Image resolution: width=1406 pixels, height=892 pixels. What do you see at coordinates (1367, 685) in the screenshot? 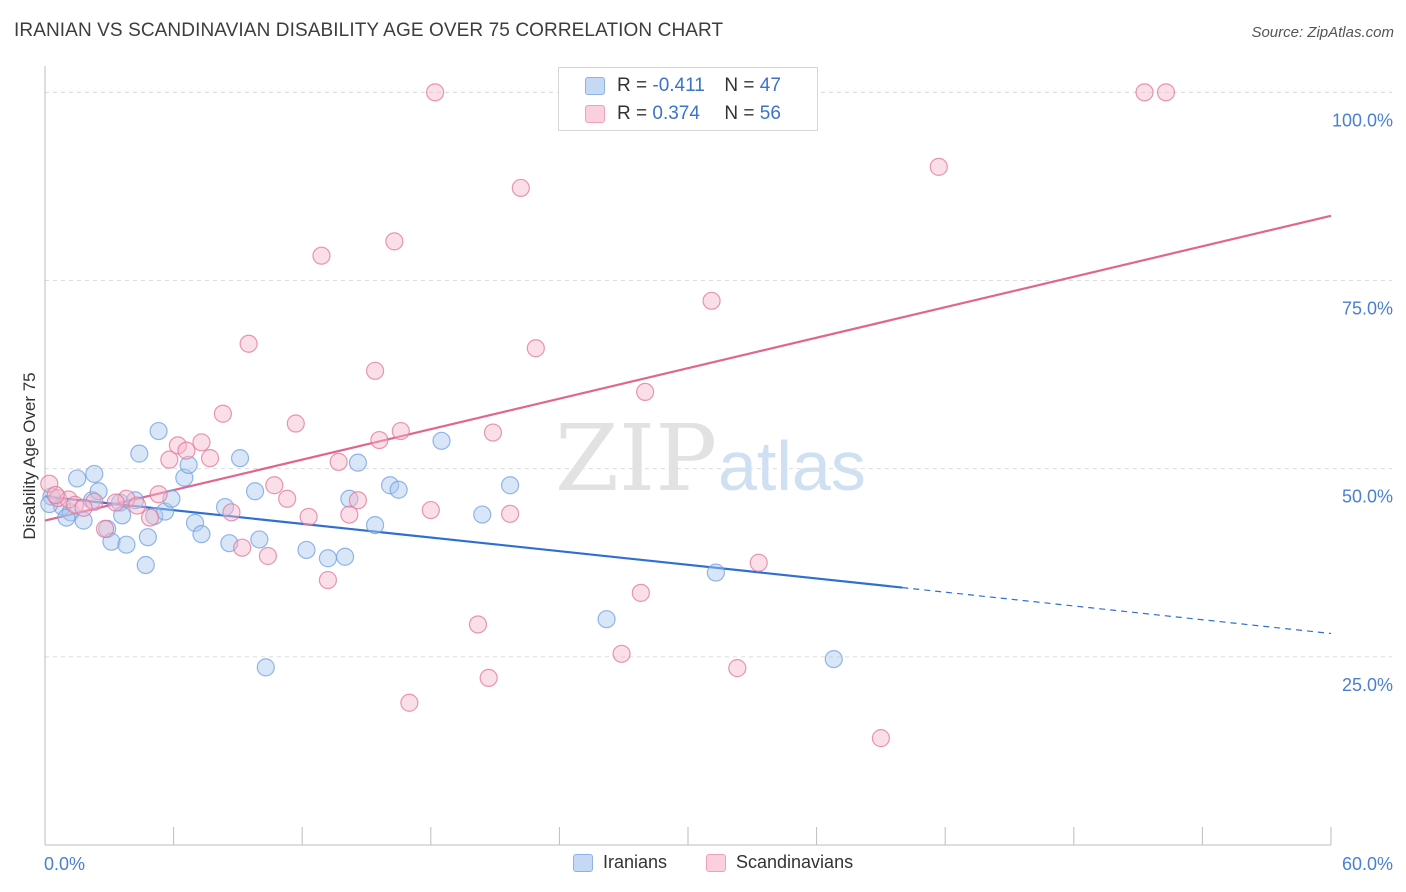
I see `y-tick-label: 25.0%` at bounding box center [1367, 685].